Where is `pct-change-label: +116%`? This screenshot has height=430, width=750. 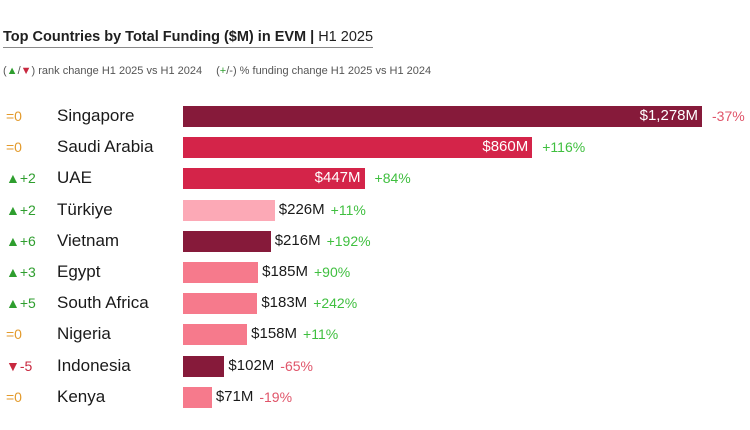 pct-change-label: +116% is located at coordinates (564, 147).